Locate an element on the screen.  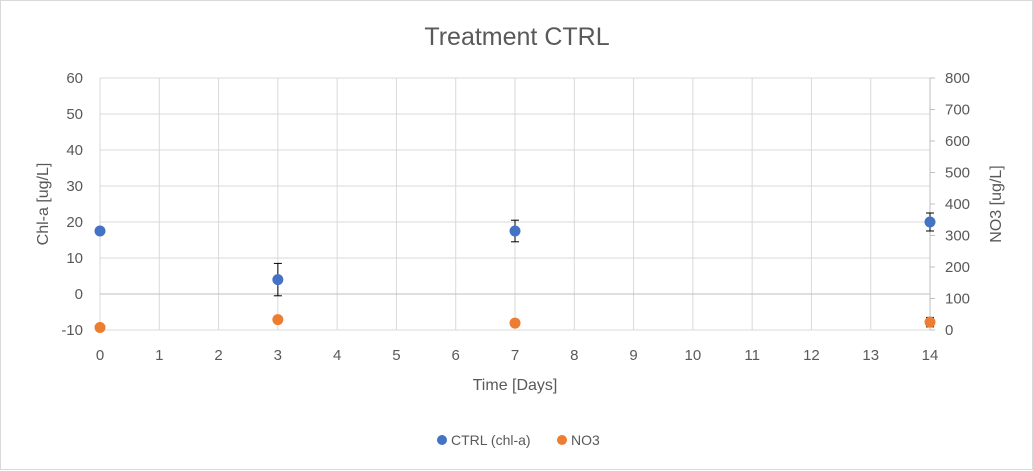
y2-tick-label: 700 is located at coordinates (957, 110).